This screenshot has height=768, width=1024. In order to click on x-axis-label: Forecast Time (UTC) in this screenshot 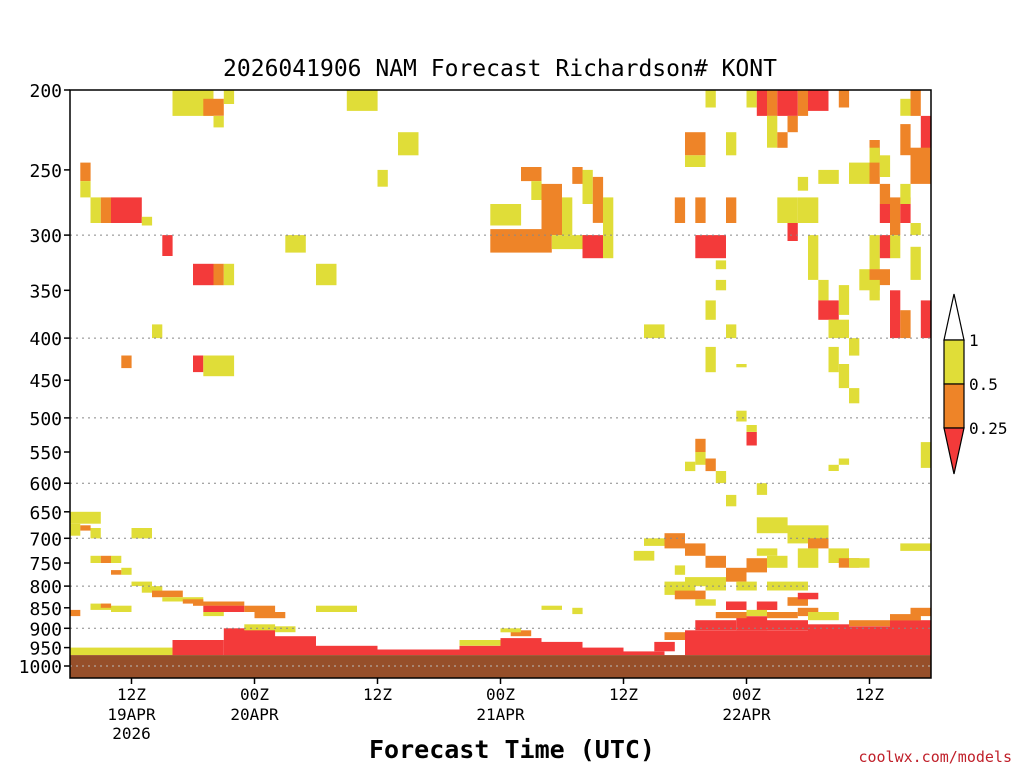, I will do `click(512, 749)`.